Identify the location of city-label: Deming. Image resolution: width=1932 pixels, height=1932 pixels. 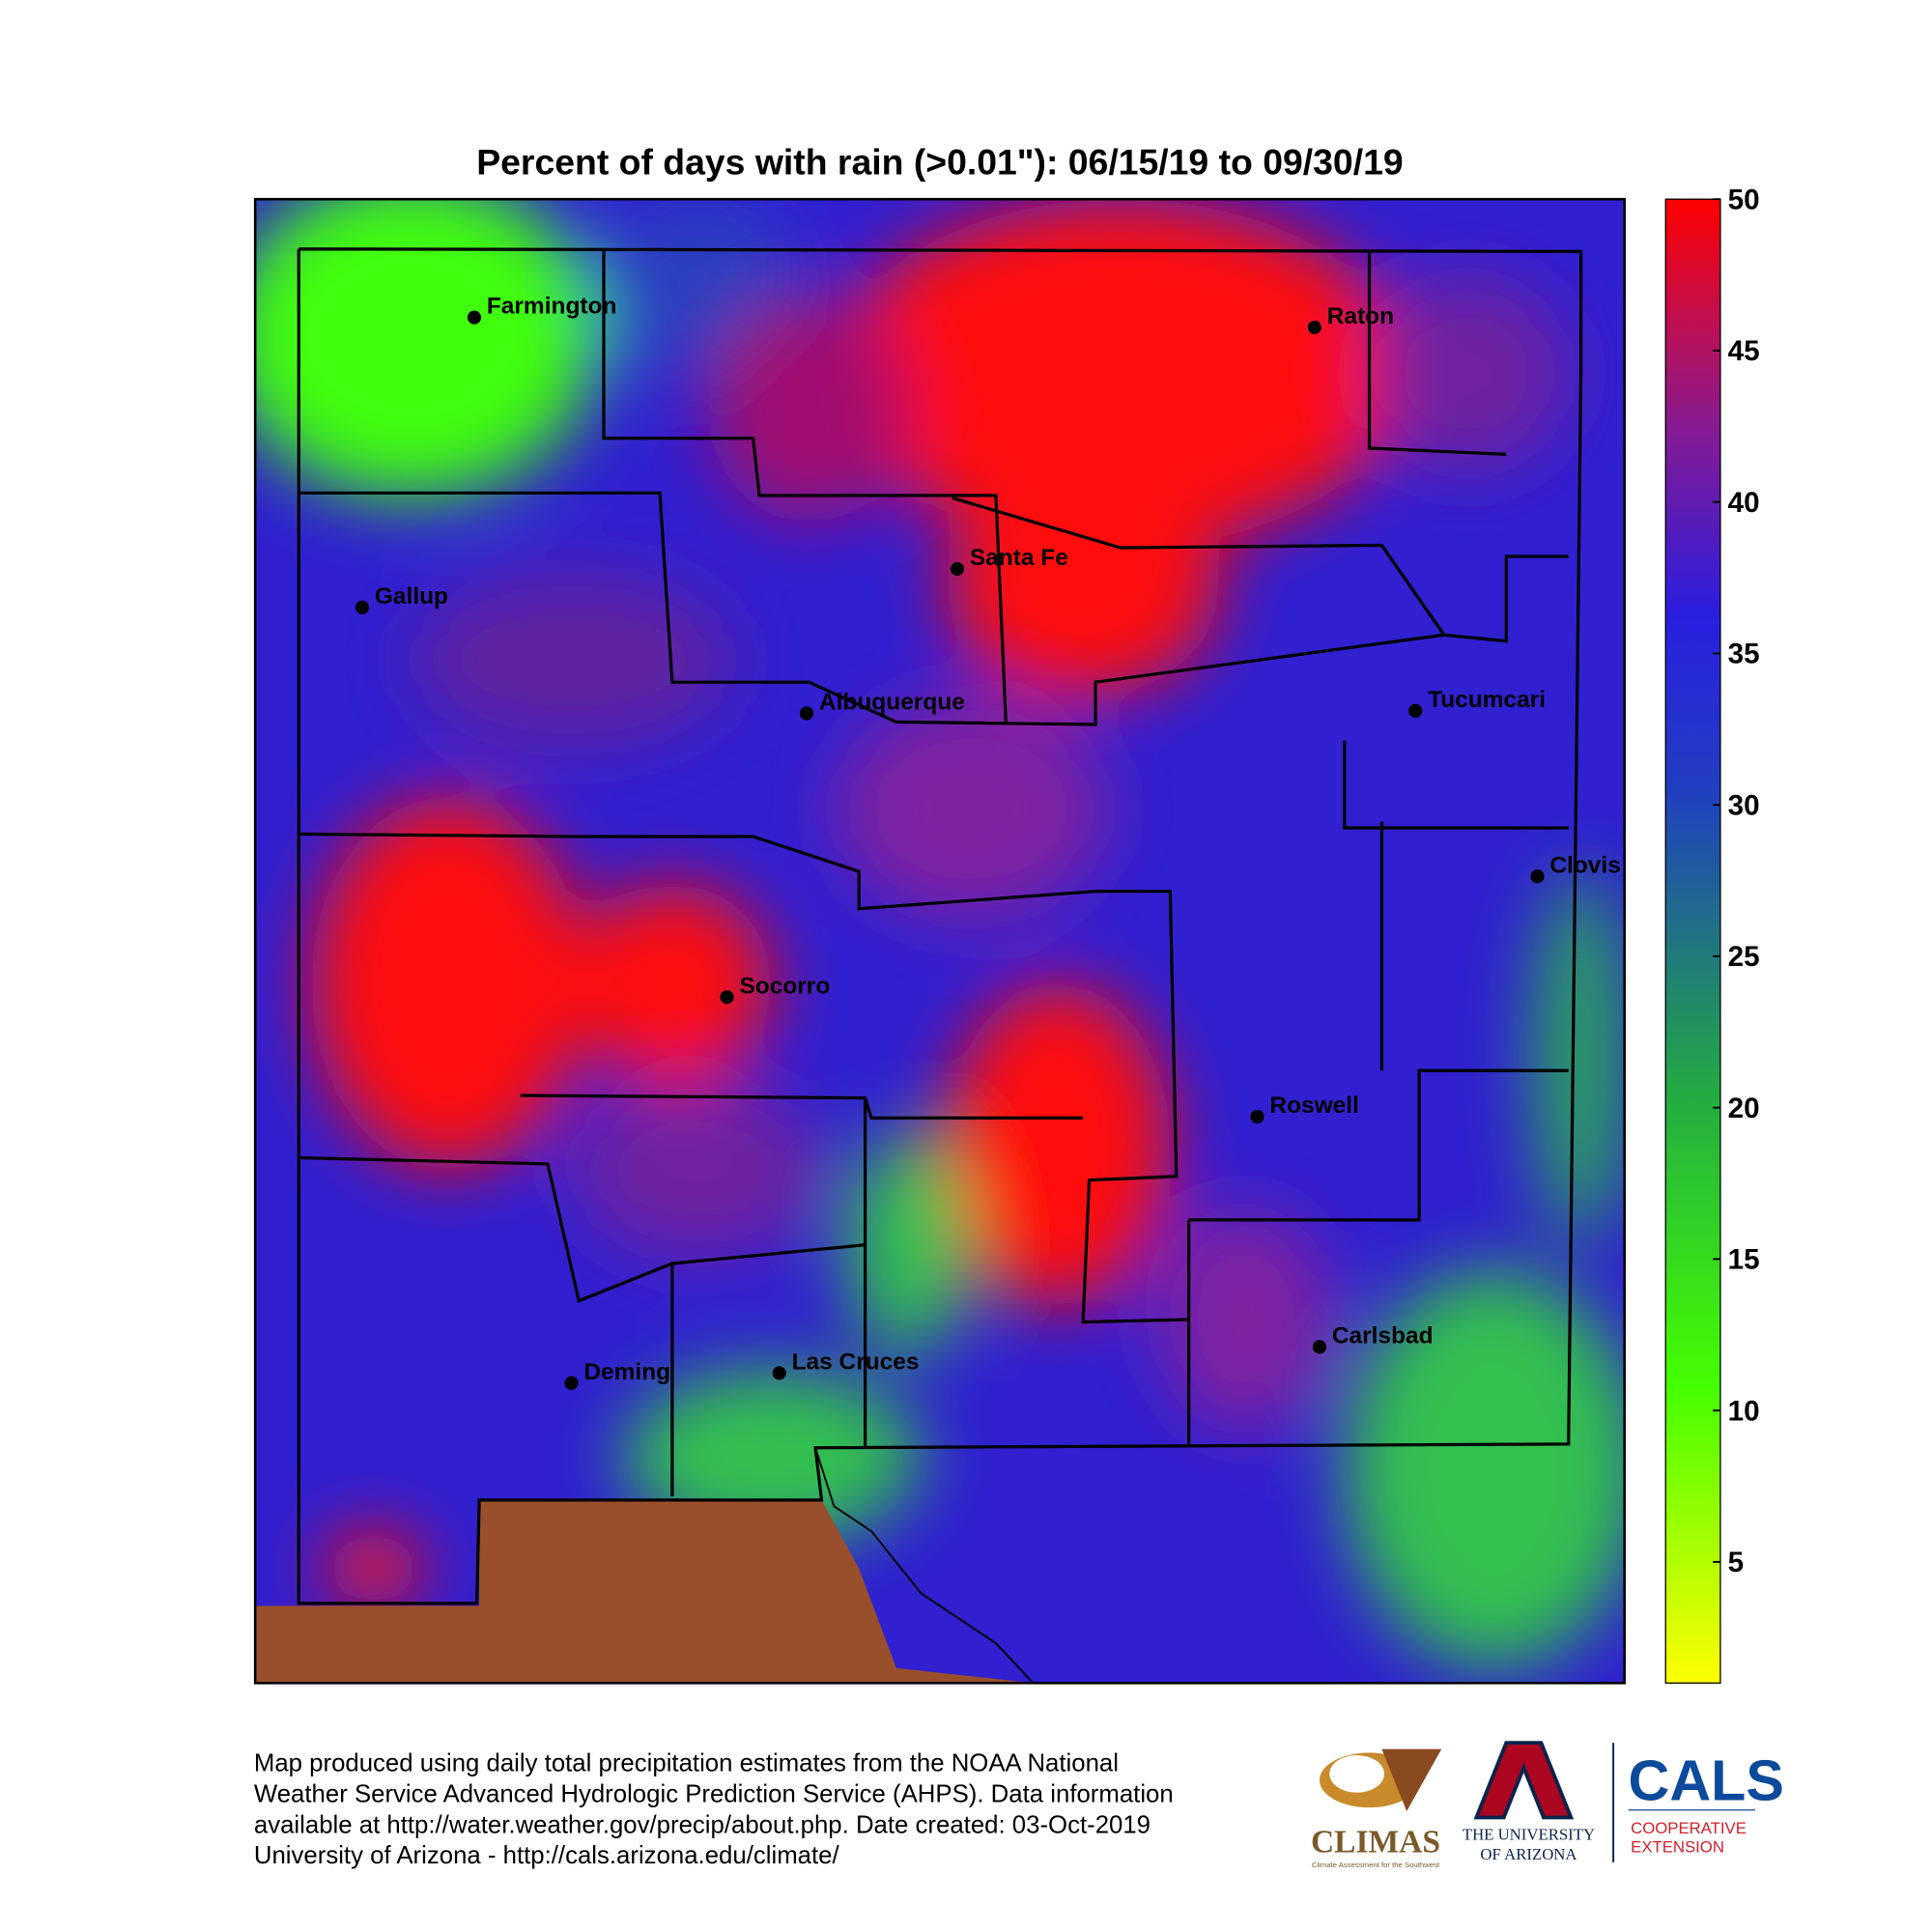
(626, 1372).